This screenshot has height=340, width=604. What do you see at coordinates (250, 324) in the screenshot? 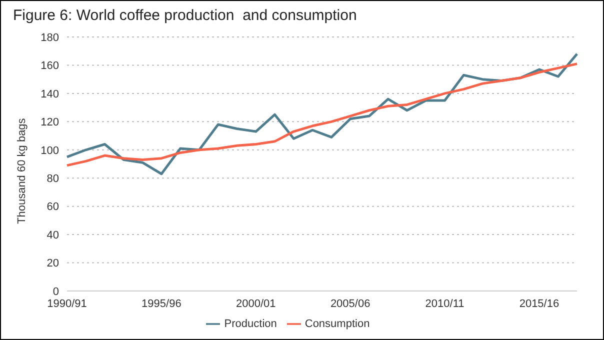
I see `legend-label: Production` at bounding box center [250, 324].